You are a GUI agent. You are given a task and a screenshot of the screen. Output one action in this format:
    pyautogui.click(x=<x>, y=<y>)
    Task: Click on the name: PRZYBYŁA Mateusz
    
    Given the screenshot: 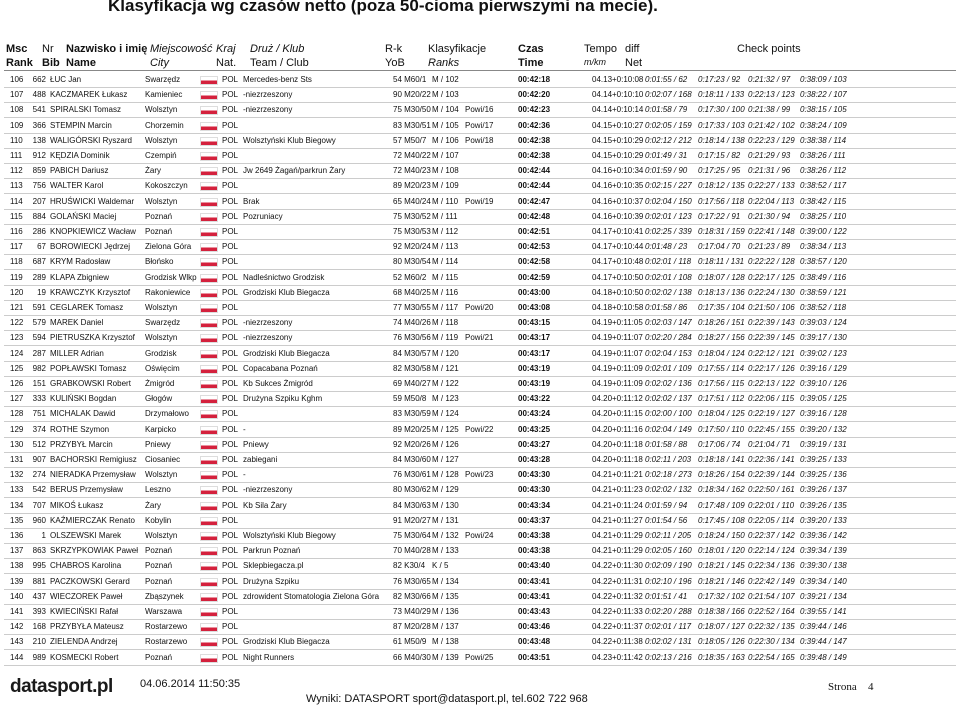 What is the action you would take?
    pyautogui.click(x=87, y=627)
    